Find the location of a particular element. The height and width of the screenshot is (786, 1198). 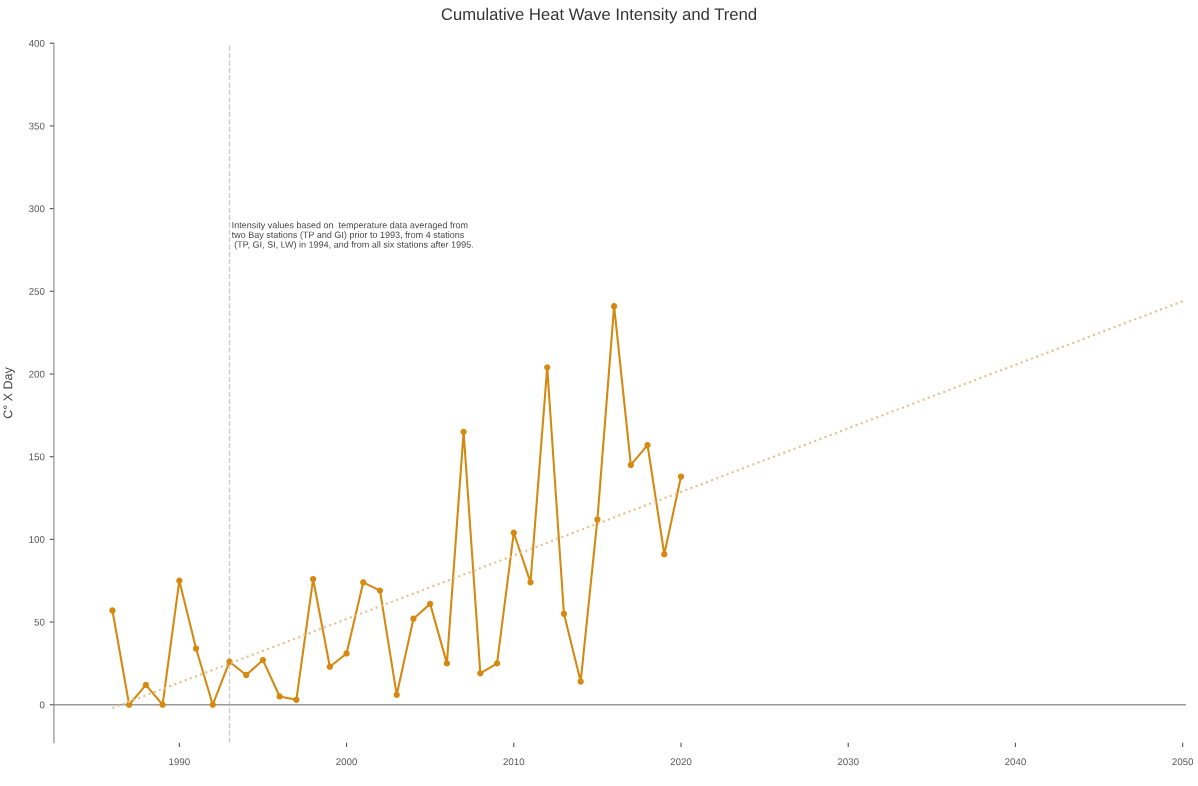

y-tick-label: 250 is located at coordinates (37, 291).